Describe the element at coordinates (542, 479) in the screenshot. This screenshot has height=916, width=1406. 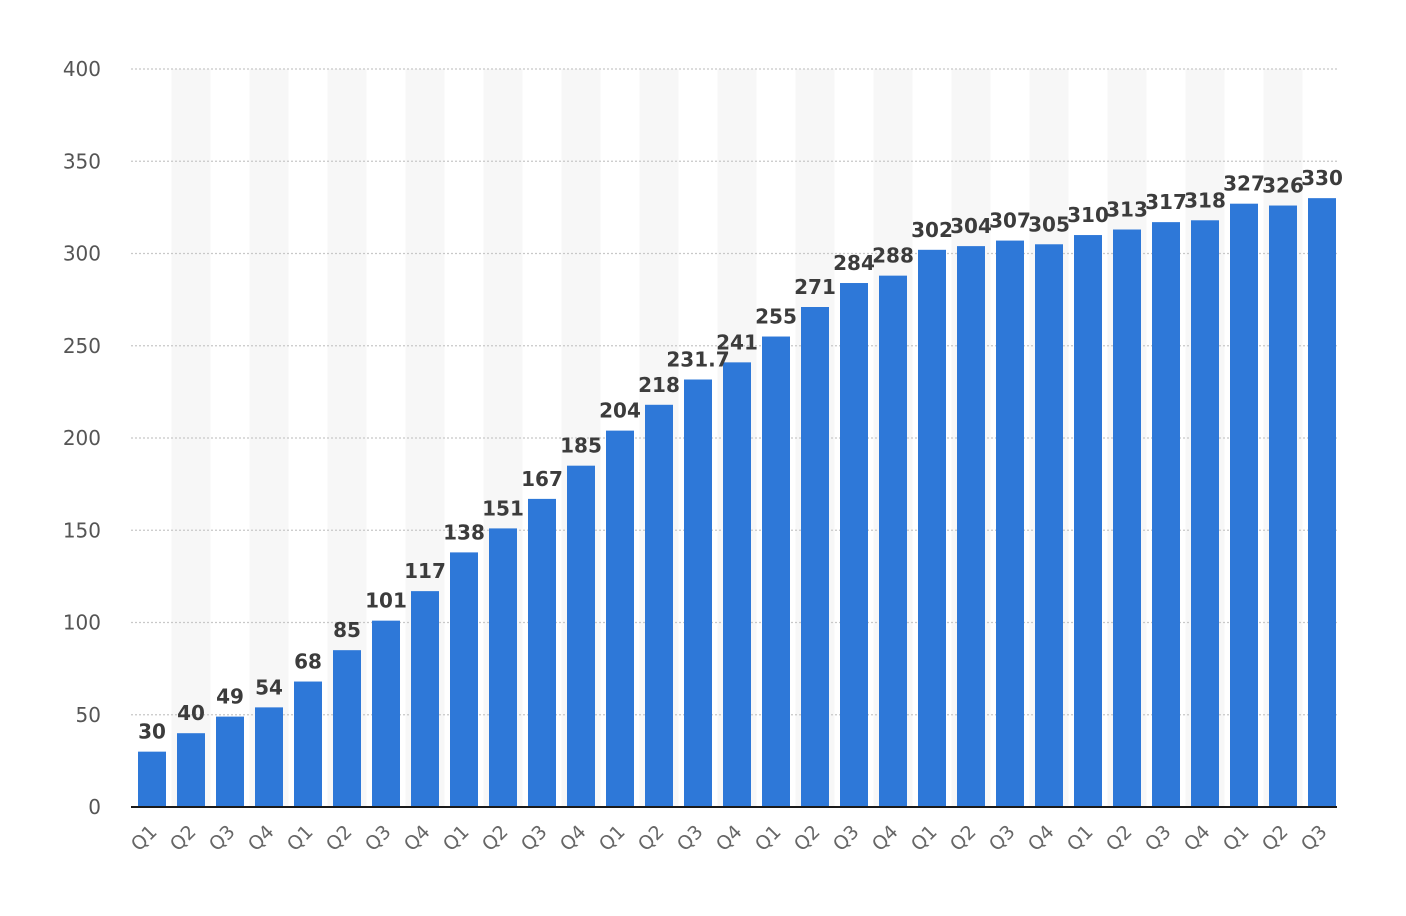
I see `data-label: 167` at that location.